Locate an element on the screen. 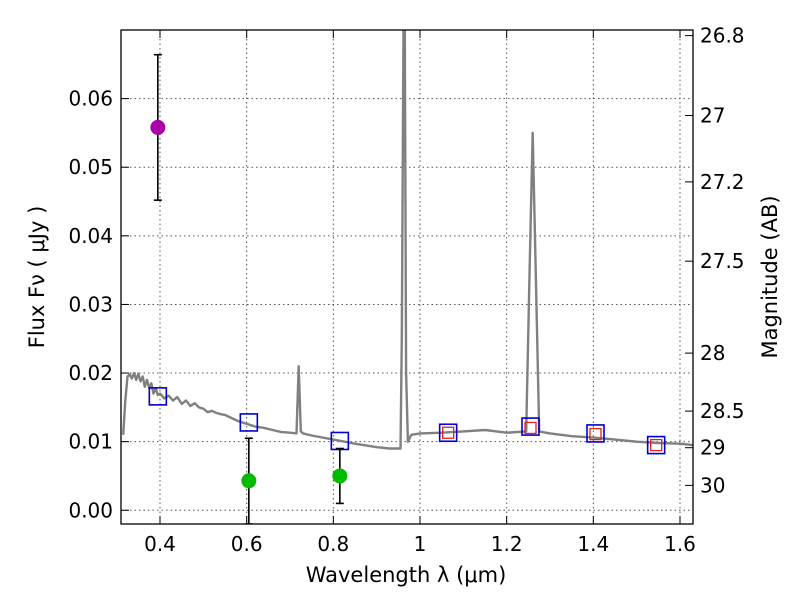 This screenshot has height=600, width=800. x-tick-label: 0.4 is located at coordinates (160, 544).